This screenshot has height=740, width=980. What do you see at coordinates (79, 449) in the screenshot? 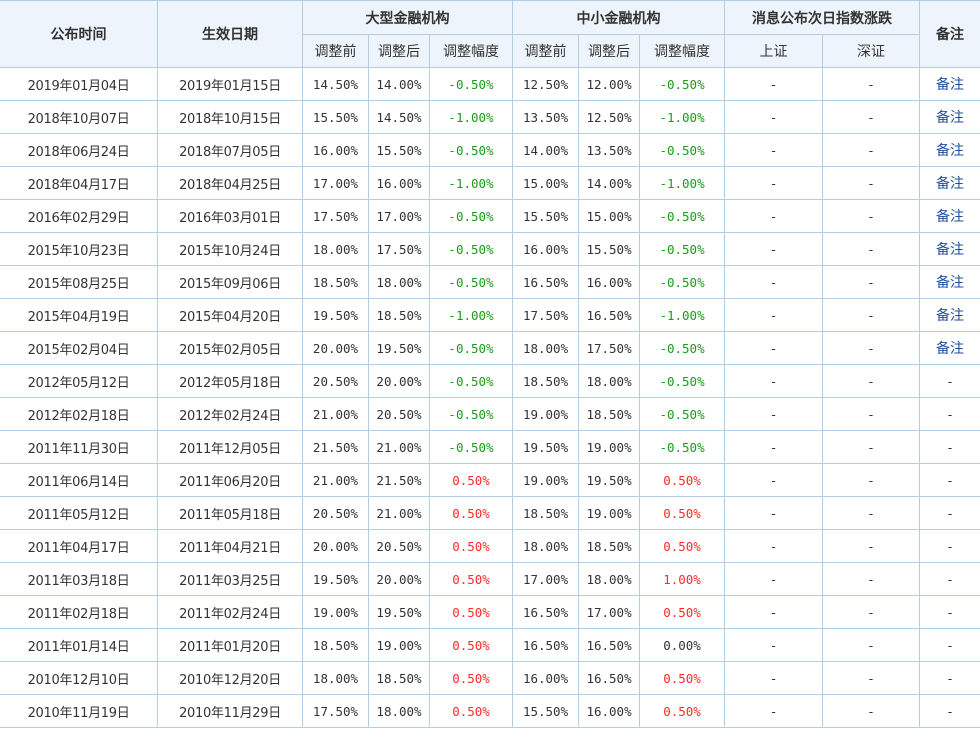
I see `publish-time-cell-value: 2011年11月30日` at bounding box center [79, 449].